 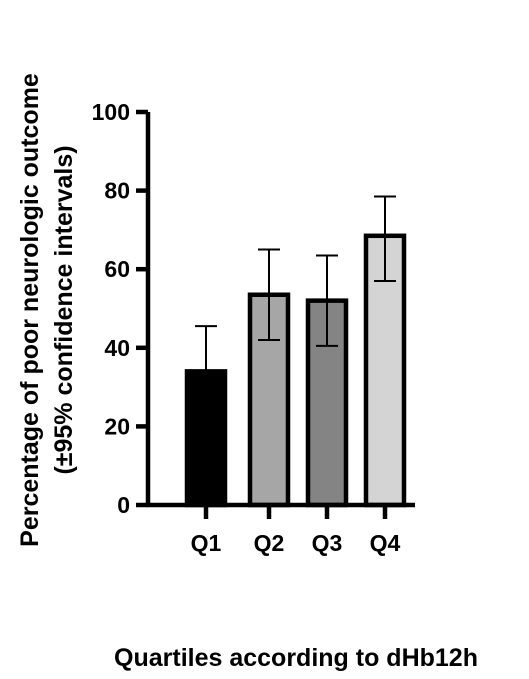 I want to click on x-tick-label-q3: Q3, so click(x=327, y=543).